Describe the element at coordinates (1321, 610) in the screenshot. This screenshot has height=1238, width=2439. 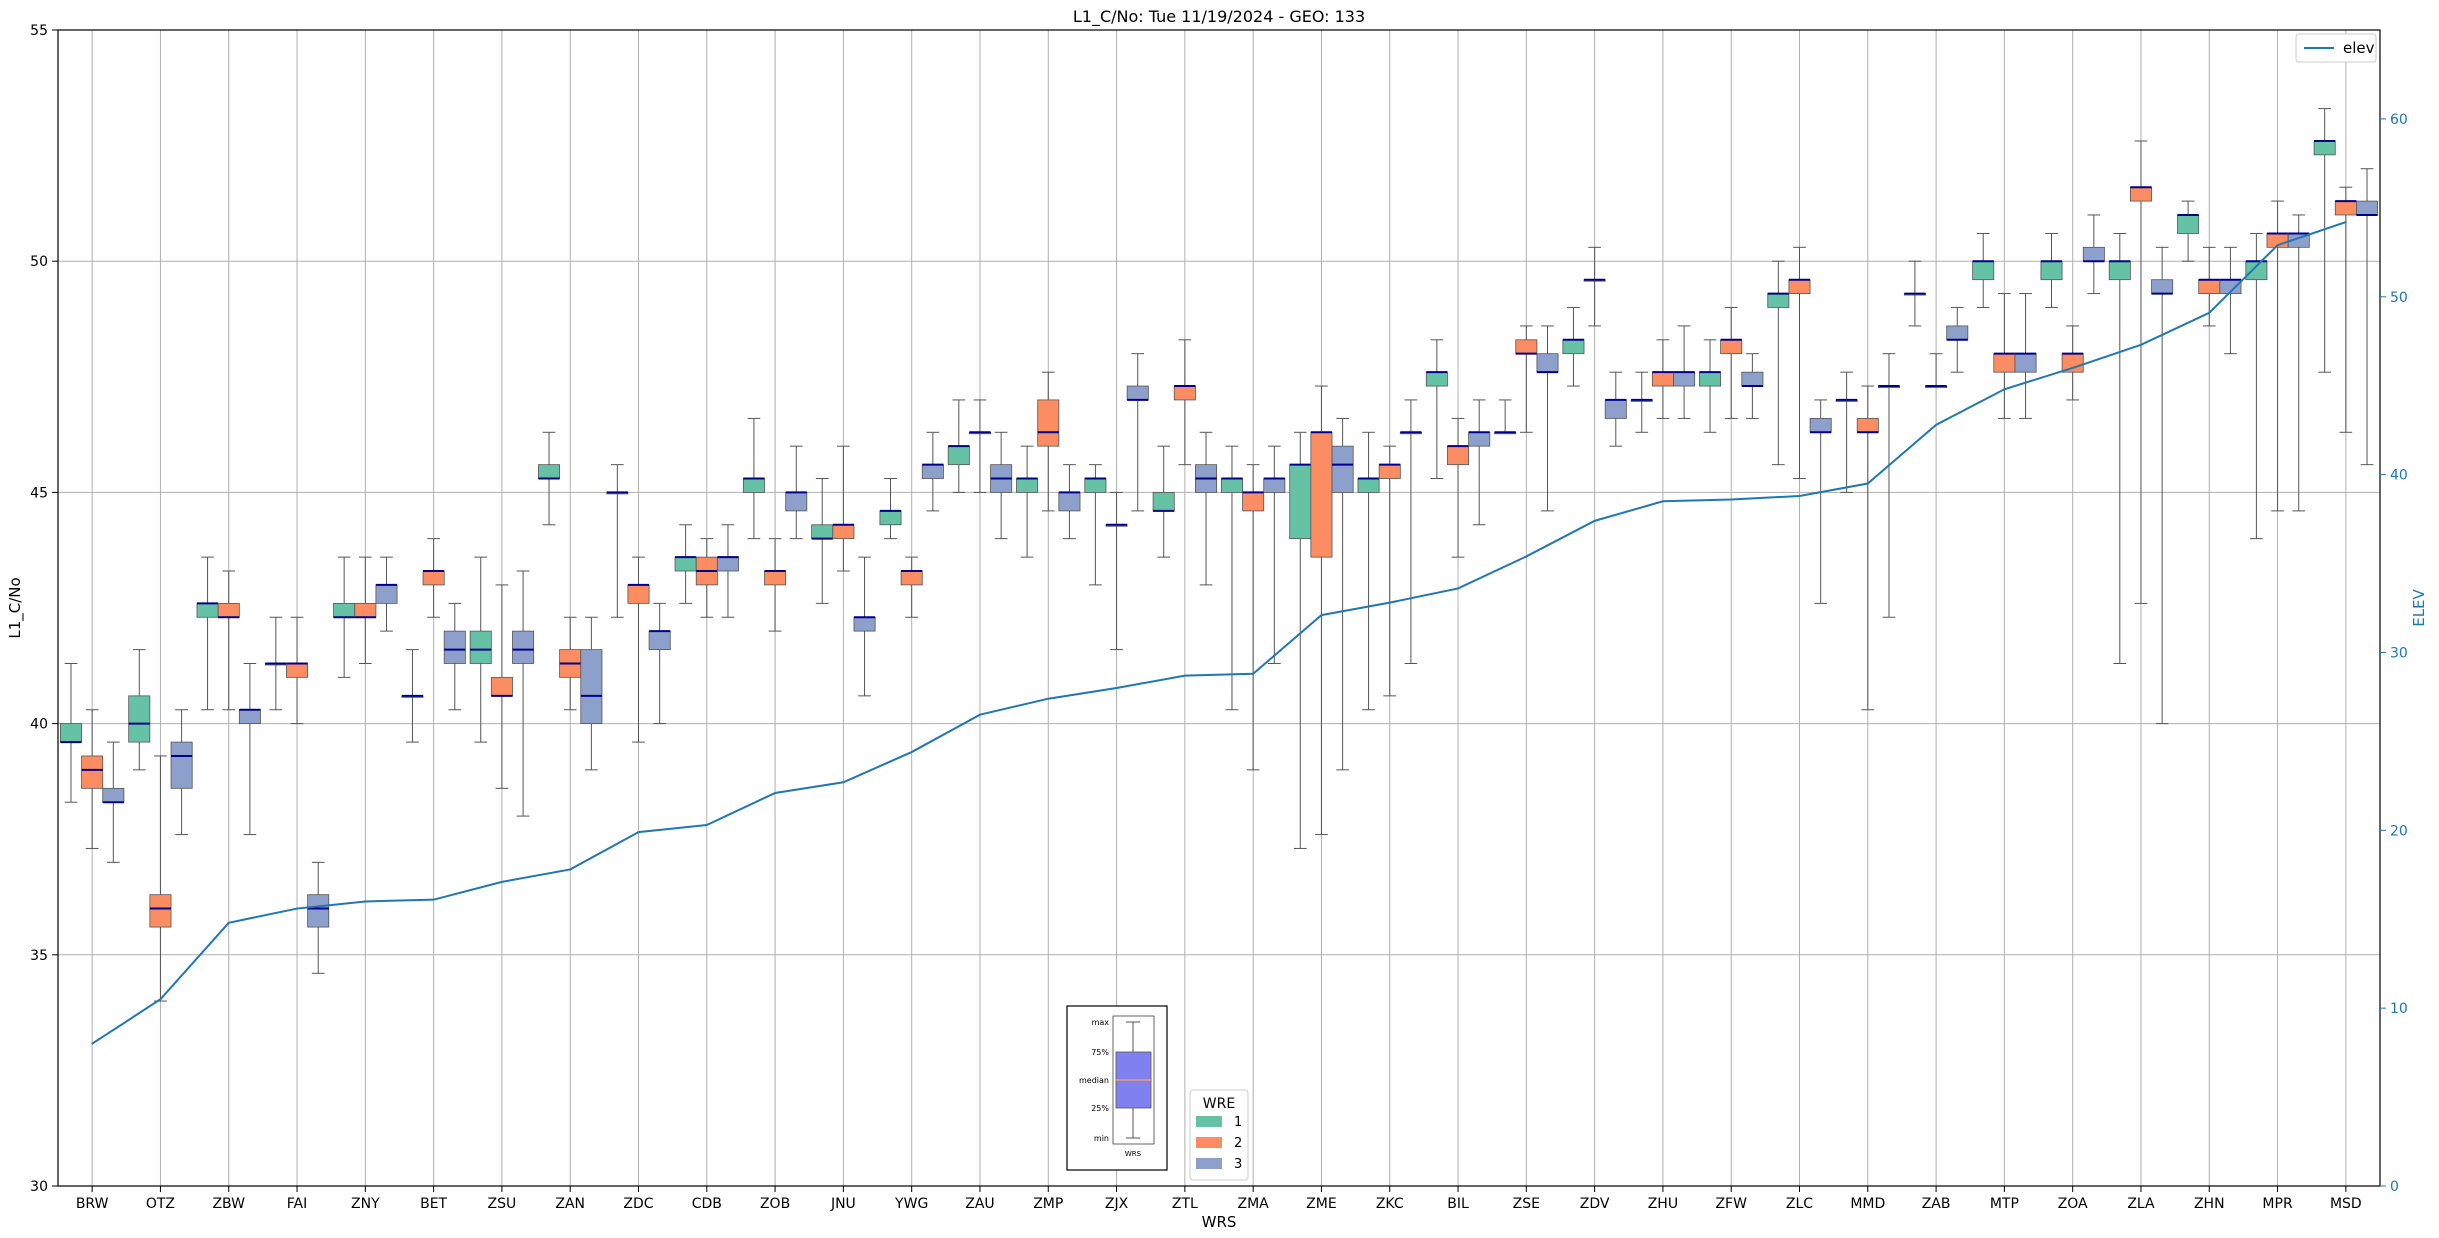
I see `box-ZME-wre2` at that location.